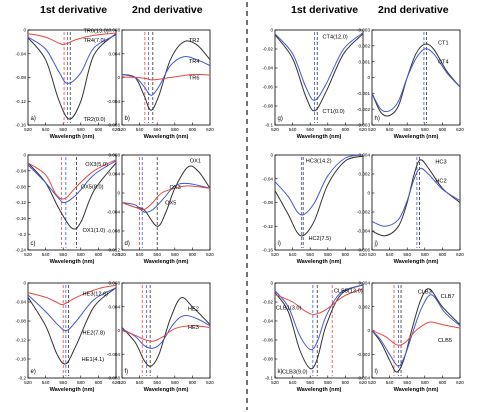 This screenshot has height=412, width=500. I want to click on series-line-clb5, so click(416, 333).